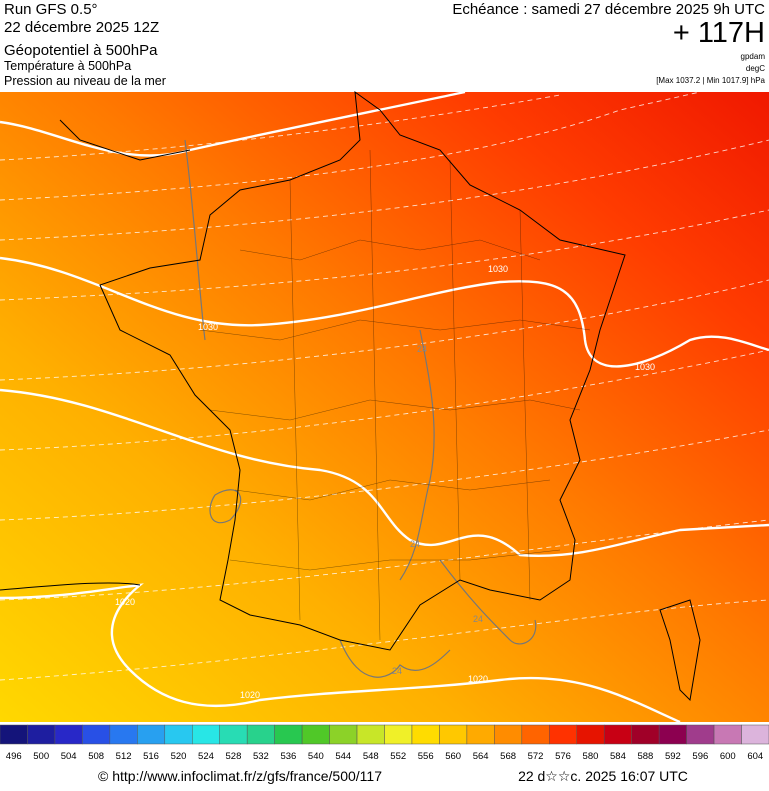 The width and height of the screenshot is (769, 791). What do you see at coordinates (96, 756) in the screenshot?
I see `colorbar-label: 508` at bounding box center [96, 756].